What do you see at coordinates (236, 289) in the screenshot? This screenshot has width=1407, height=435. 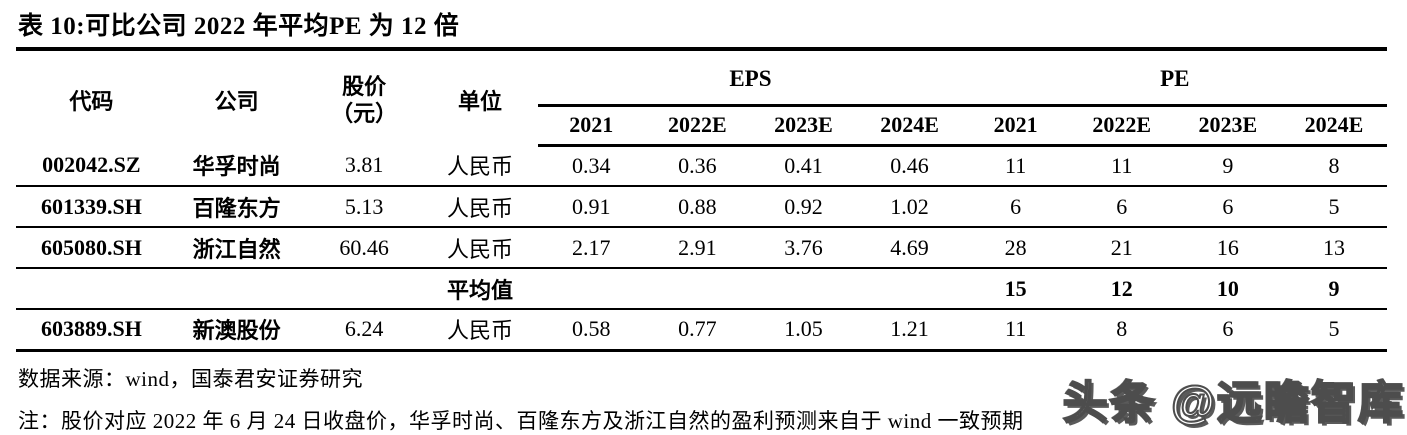 I see `cell-company` at bounding box center [236, 289].